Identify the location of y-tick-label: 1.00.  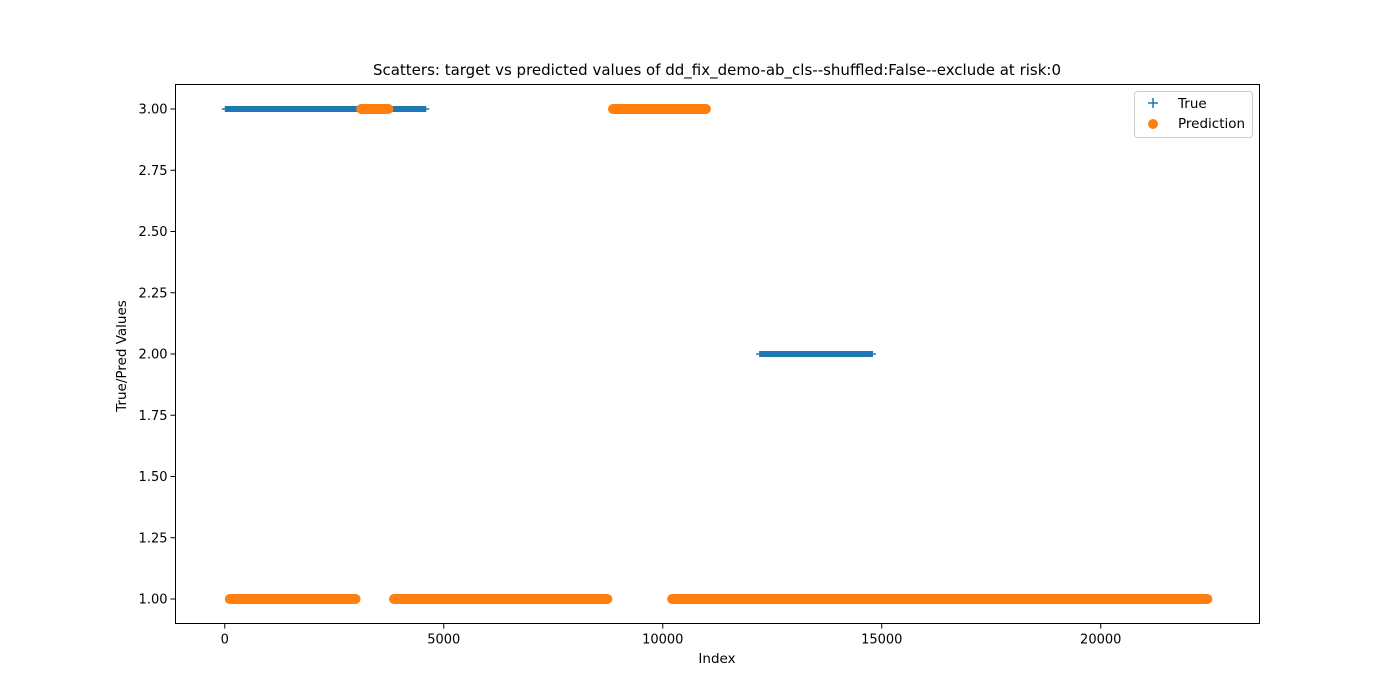
(153, 600).